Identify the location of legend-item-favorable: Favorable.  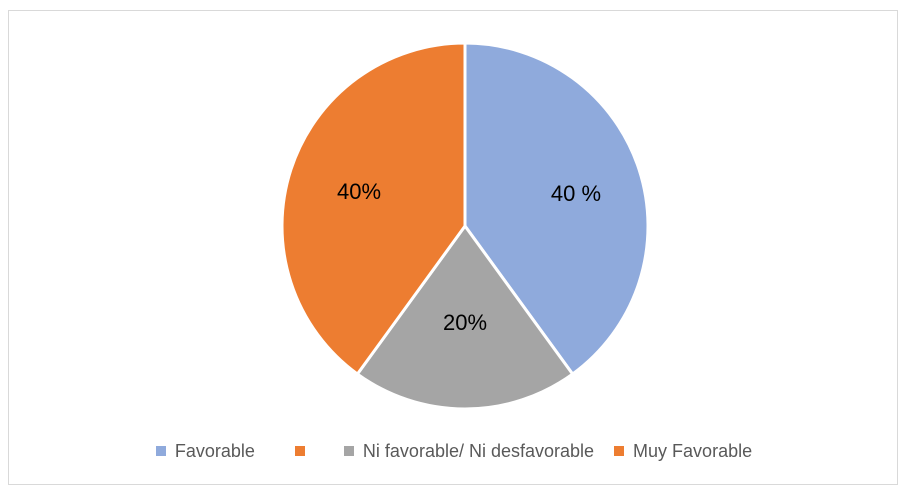
(205, 451).